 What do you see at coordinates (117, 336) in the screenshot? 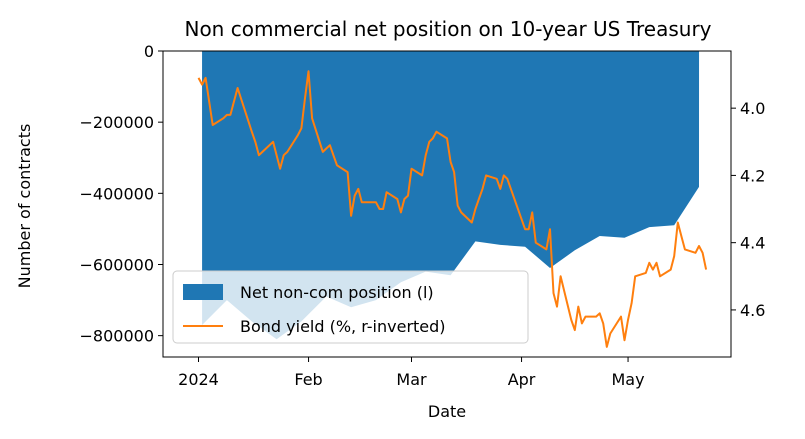
I see `y-left-tick-label: −800000` at bounding box center [117, 336].